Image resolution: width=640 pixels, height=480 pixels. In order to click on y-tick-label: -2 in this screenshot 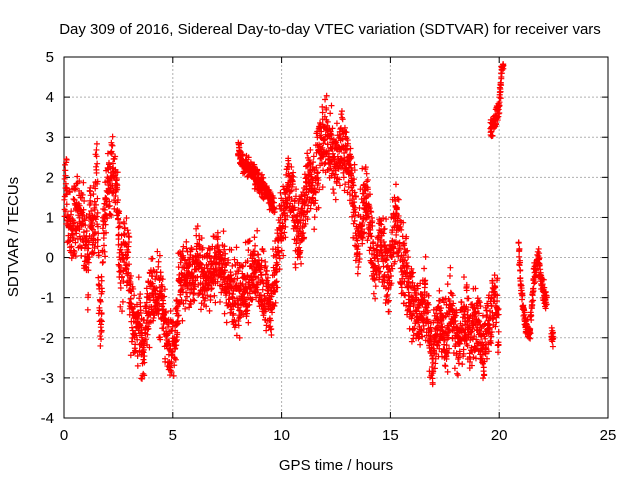, I will do `click(47, 338)`.